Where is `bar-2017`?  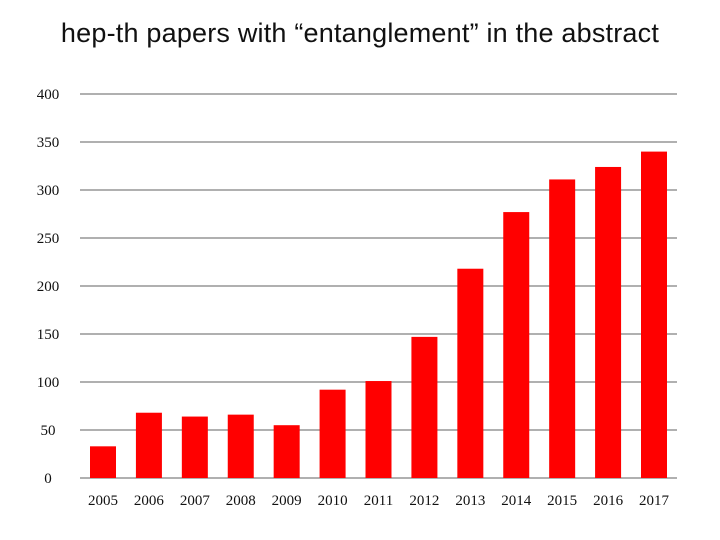 bar-2017 is located at coordinates (654, 314).